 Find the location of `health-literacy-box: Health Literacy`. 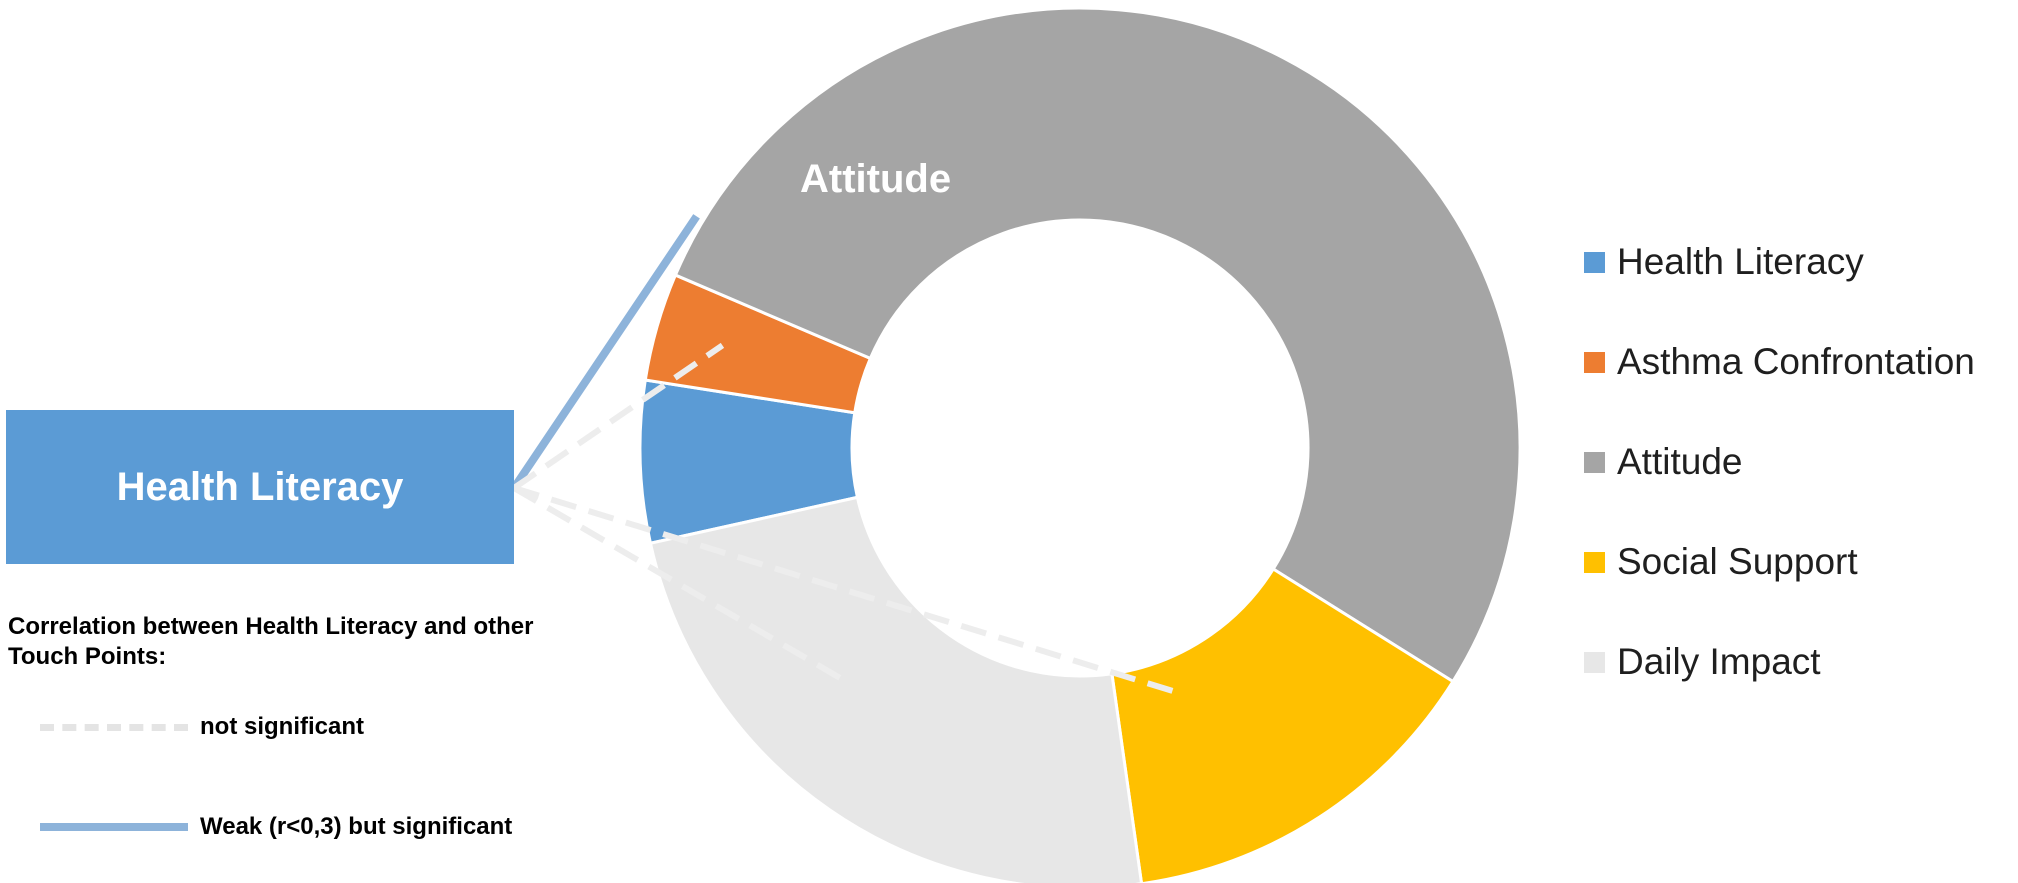

health-literacy-box: Health Literacy is located at coordinates (260, 487).